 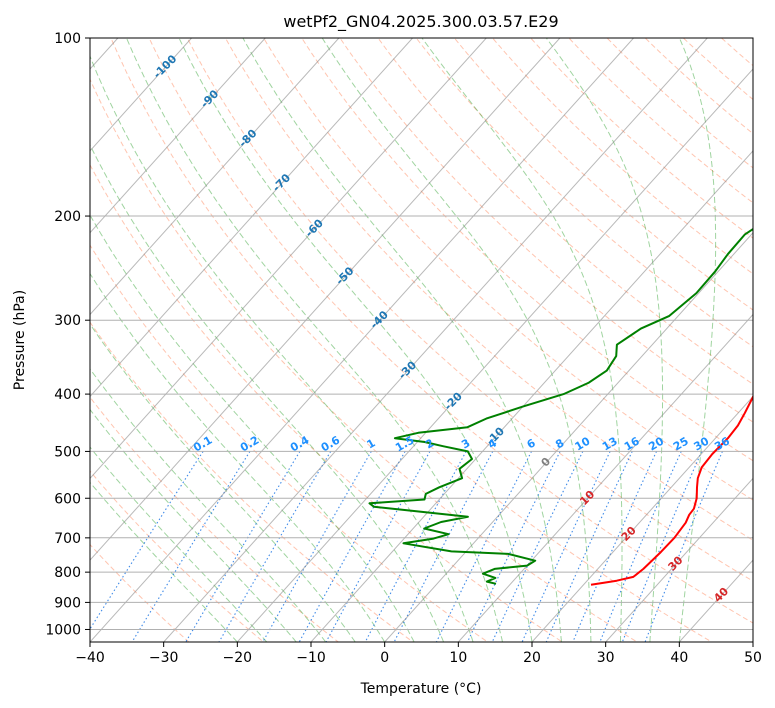 I want to click on x-tick-label: −40, so click(x=90, y=658).